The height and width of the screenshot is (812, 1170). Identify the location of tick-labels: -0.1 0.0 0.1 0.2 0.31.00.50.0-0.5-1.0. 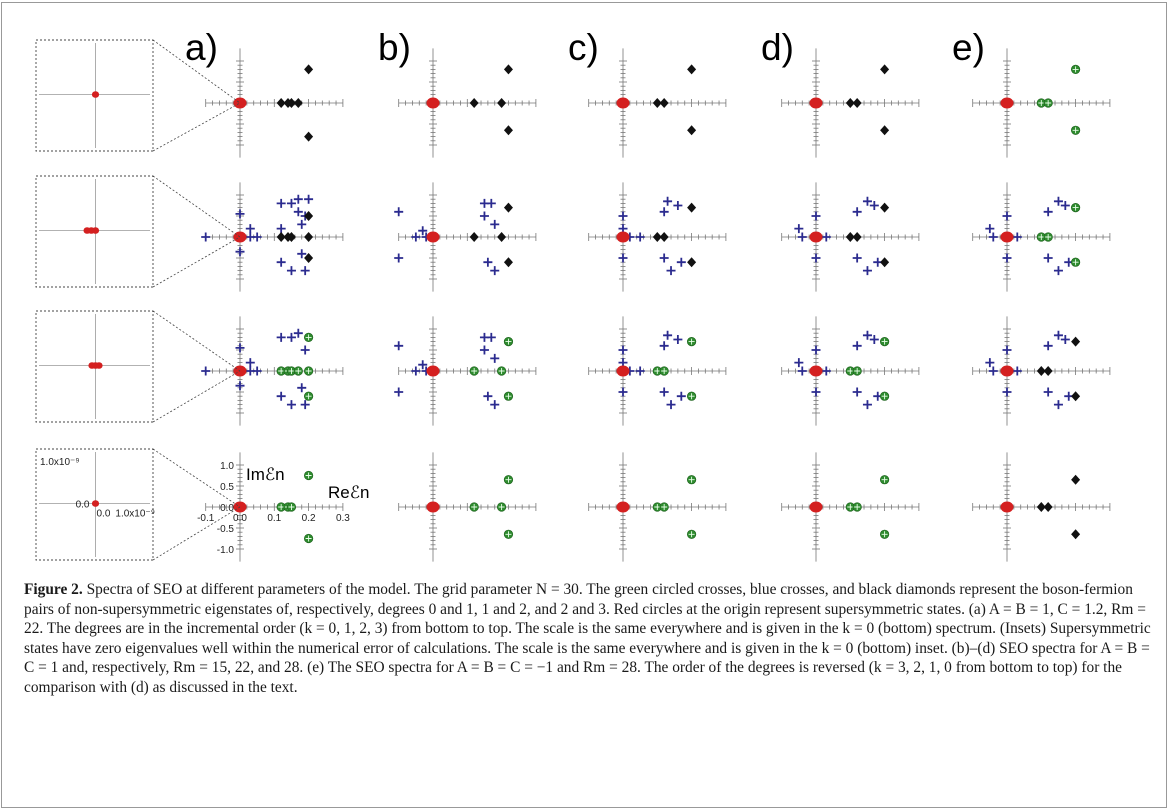
(273, 508).